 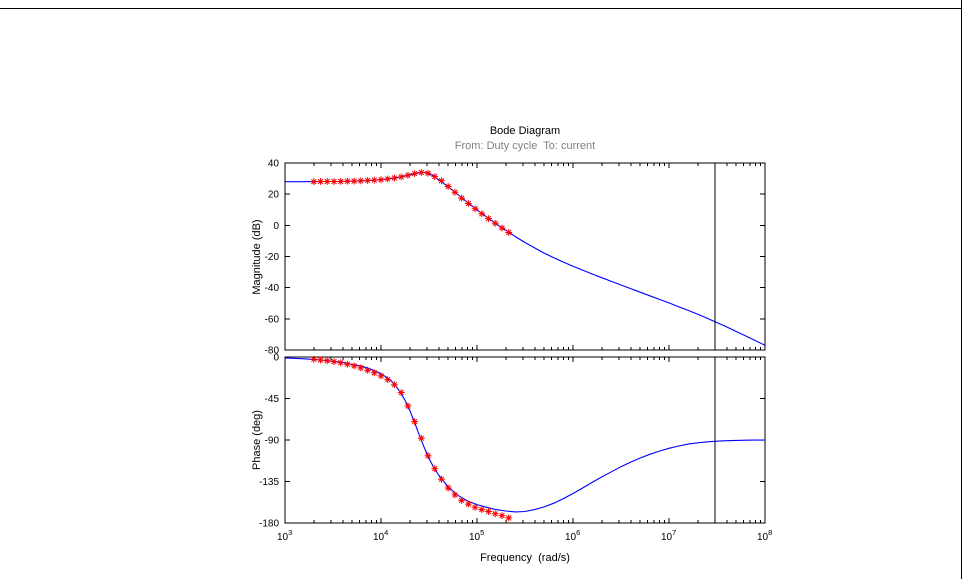 I want to click on magnitude-estimation-markers, so click(x=411, y=202).